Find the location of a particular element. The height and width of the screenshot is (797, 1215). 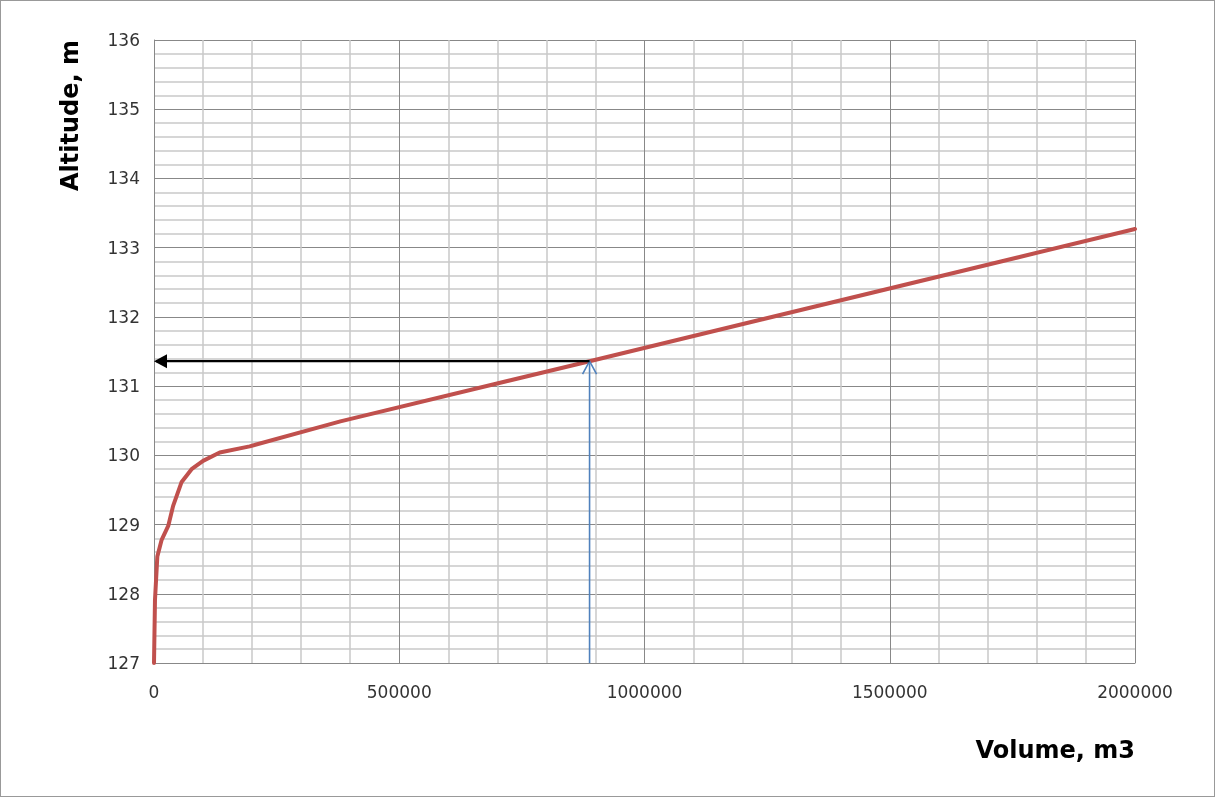

x-tick-label: 0 is located at coordinates (154, 691).